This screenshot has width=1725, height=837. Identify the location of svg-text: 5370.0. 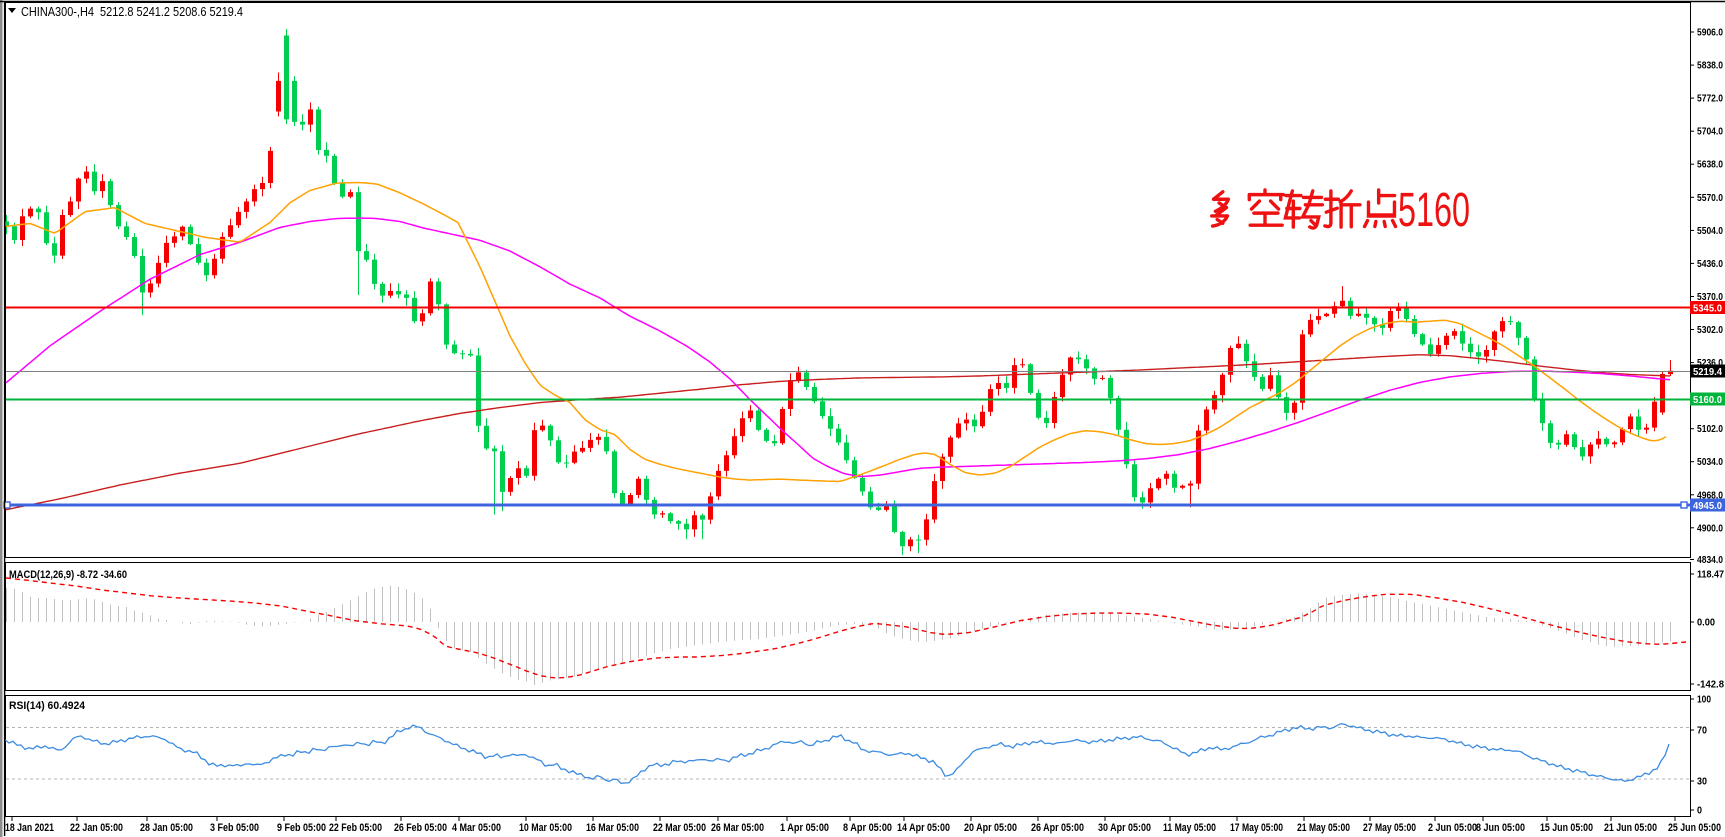
(1710, 297).